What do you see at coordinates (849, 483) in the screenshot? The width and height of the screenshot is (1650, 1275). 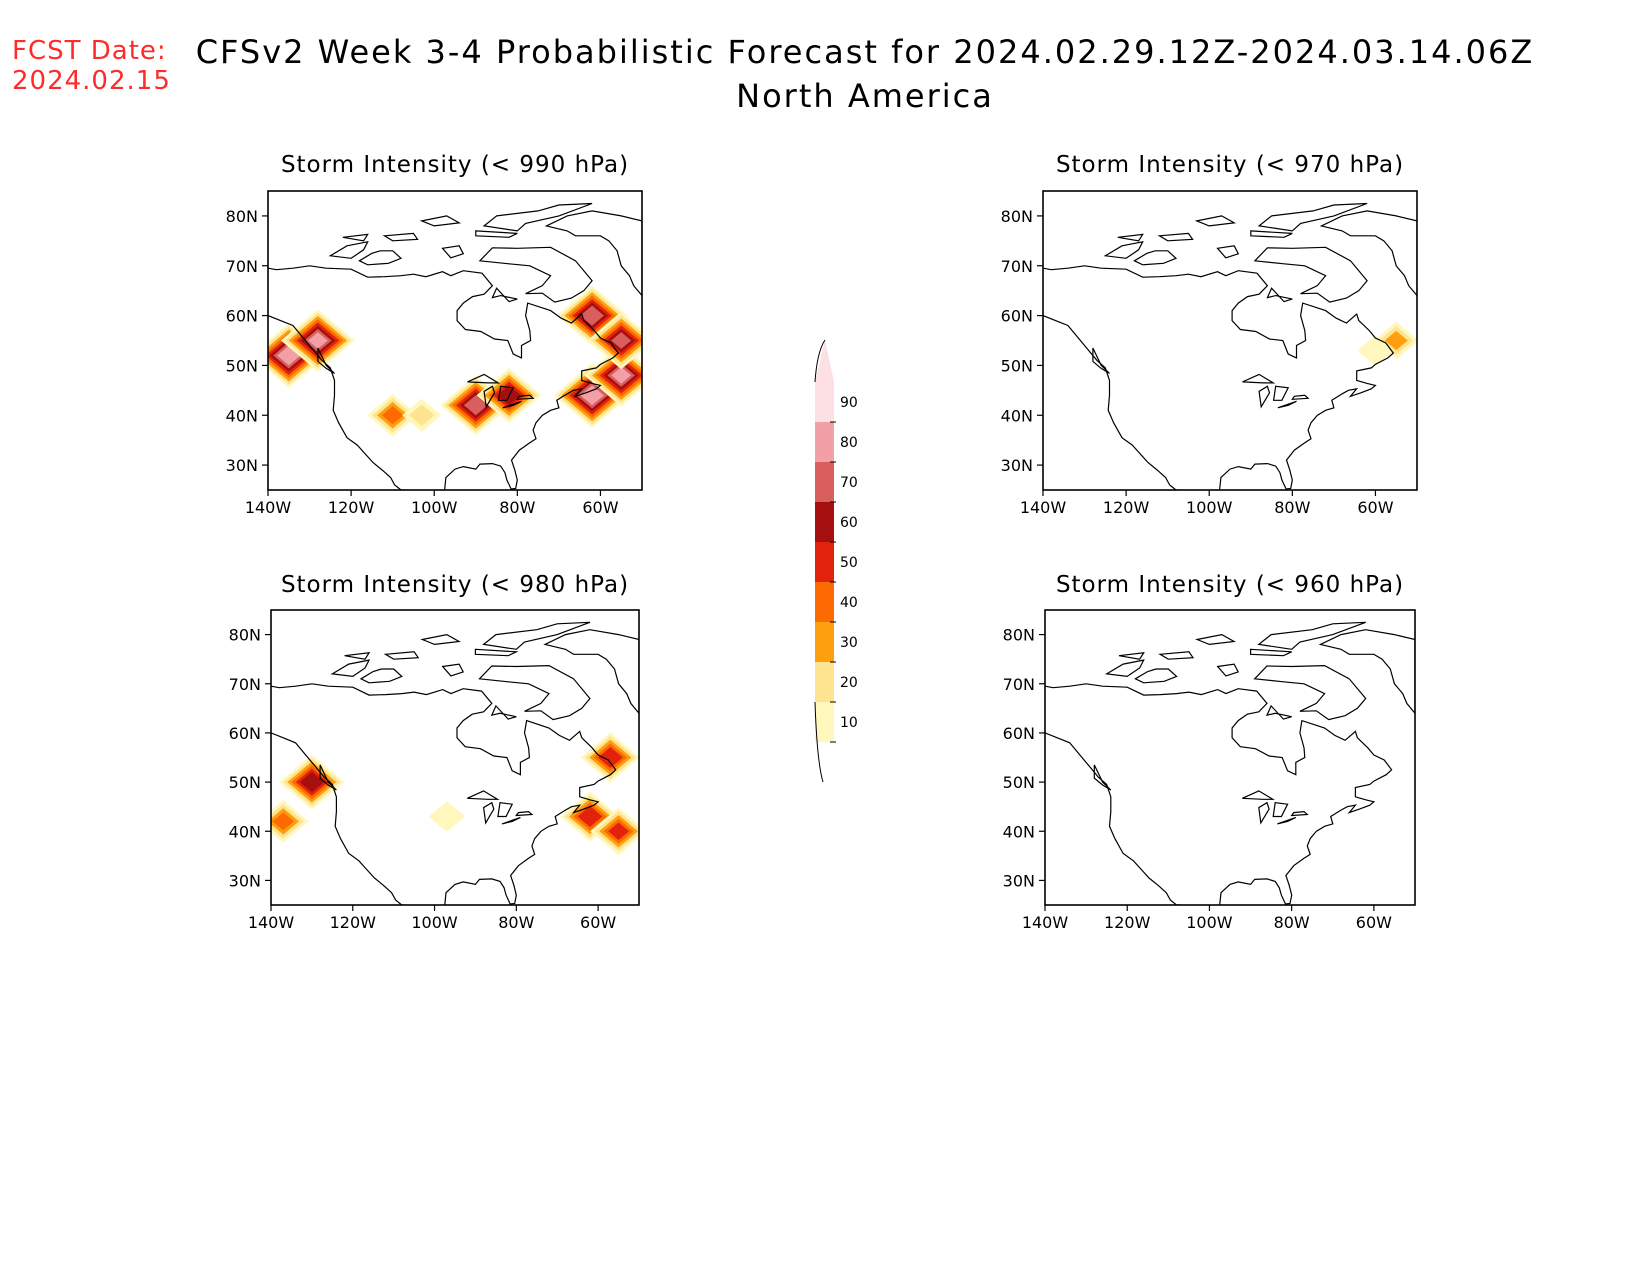 I see `colorbar-label: 70` at bounding box center [849, 483].